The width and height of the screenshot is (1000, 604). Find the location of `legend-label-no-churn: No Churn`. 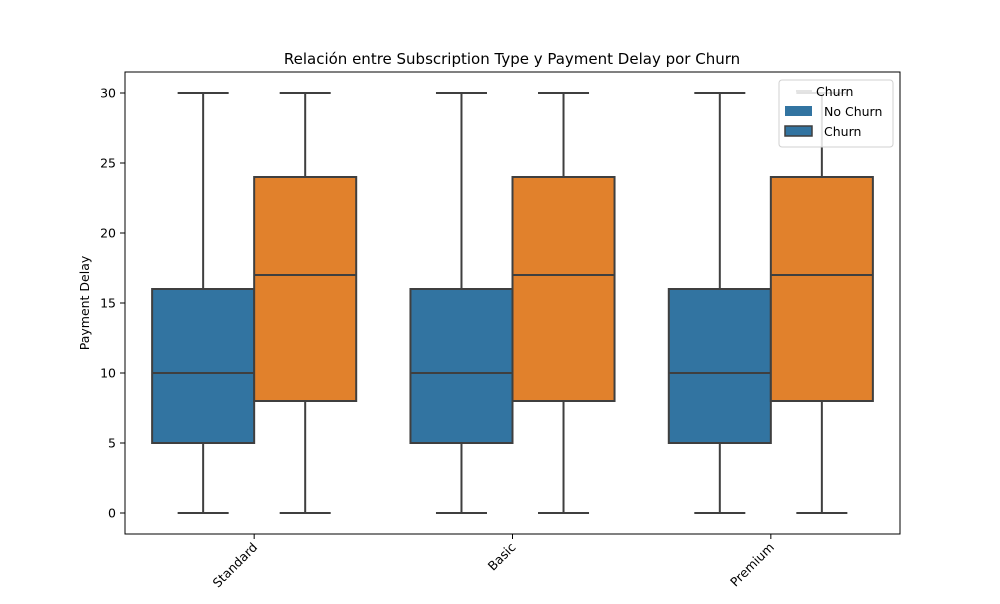

legend-label-no-churn: No Churn is located at coordinates (853, 111).